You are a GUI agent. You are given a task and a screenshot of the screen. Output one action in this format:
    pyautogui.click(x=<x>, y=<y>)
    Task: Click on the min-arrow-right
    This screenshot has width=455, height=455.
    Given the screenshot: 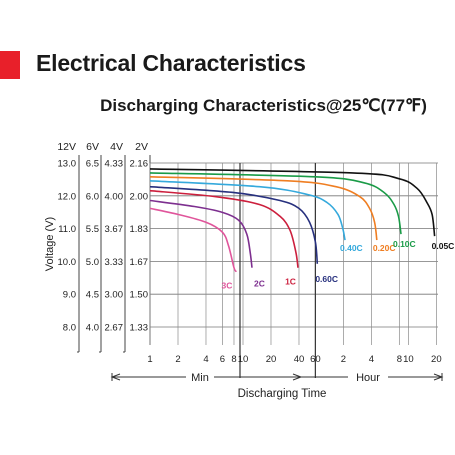 What is the action you would take?
    pyautogui.click(x=297, y=377)
    